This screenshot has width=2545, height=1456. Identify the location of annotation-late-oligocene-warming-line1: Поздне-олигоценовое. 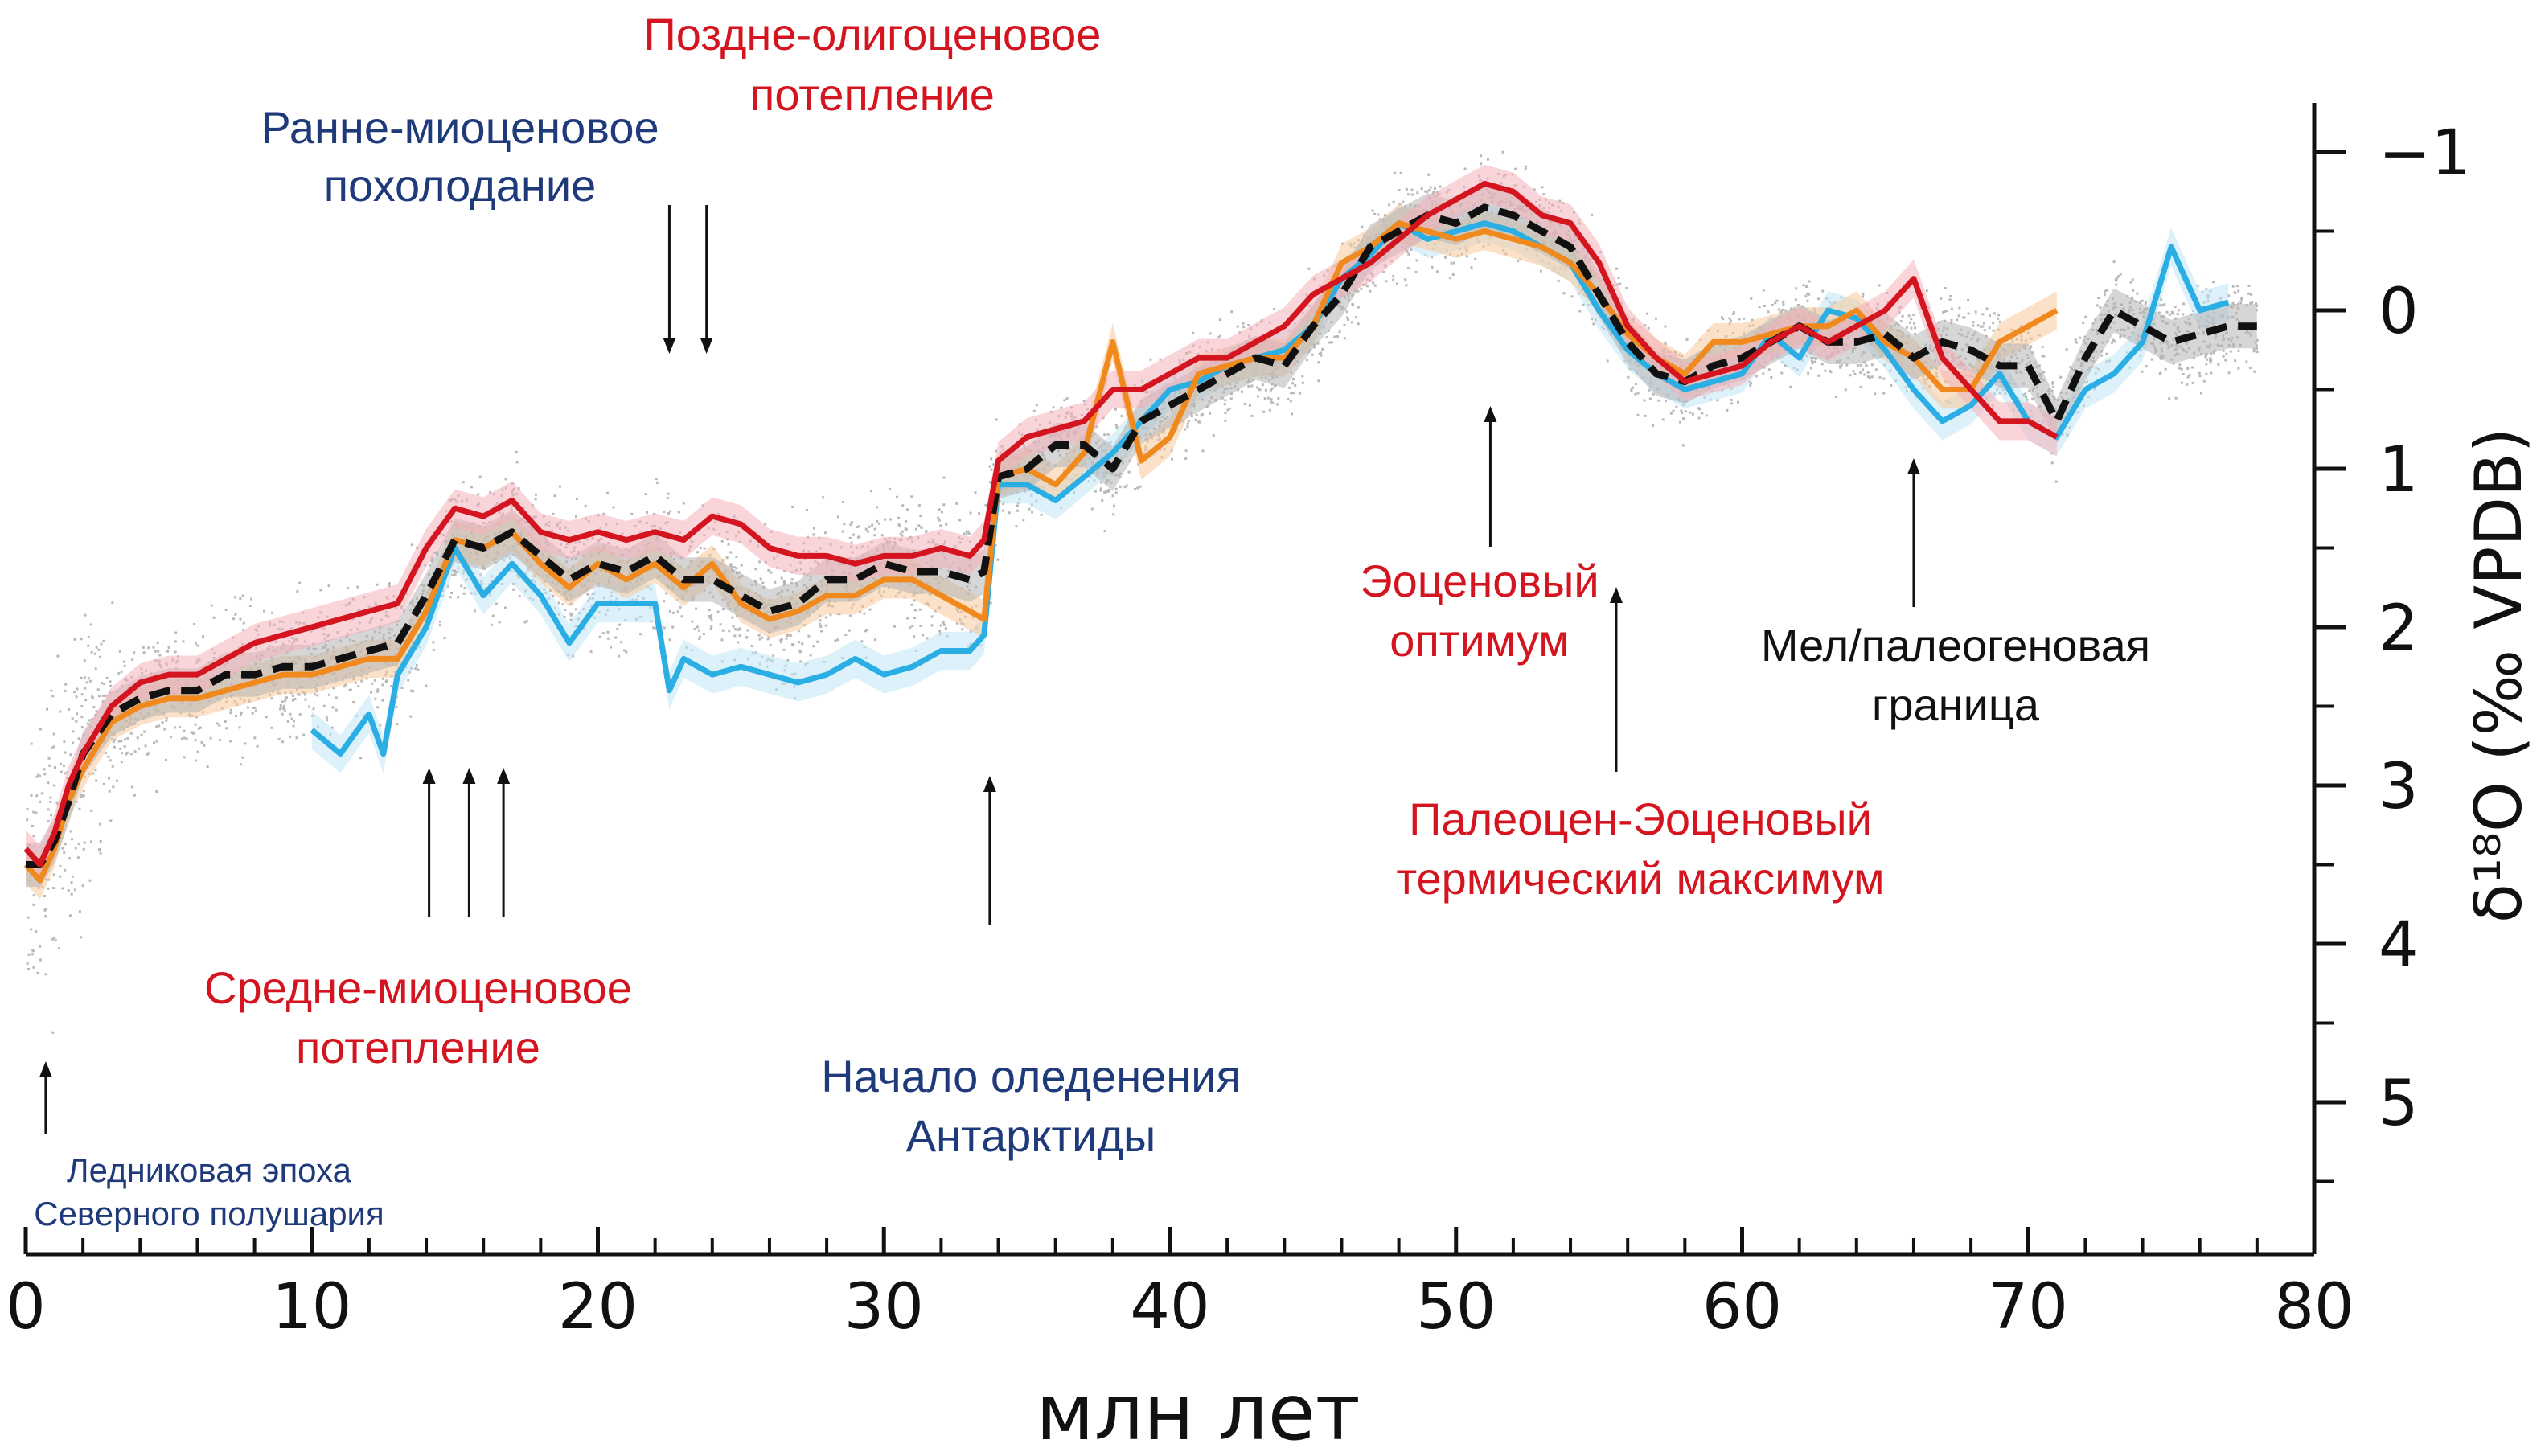
(873, 34).